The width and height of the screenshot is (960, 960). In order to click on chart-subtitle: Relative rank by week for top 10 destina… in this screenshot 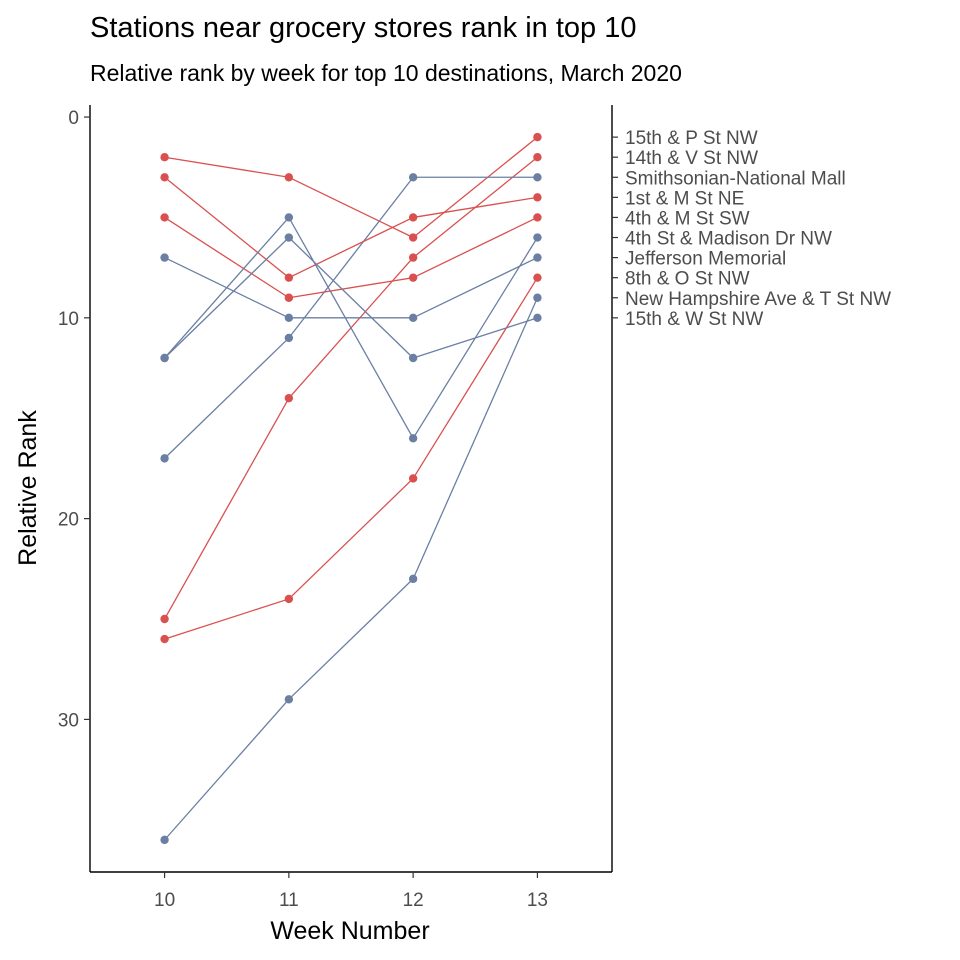, I will do `click(386, 73)`.